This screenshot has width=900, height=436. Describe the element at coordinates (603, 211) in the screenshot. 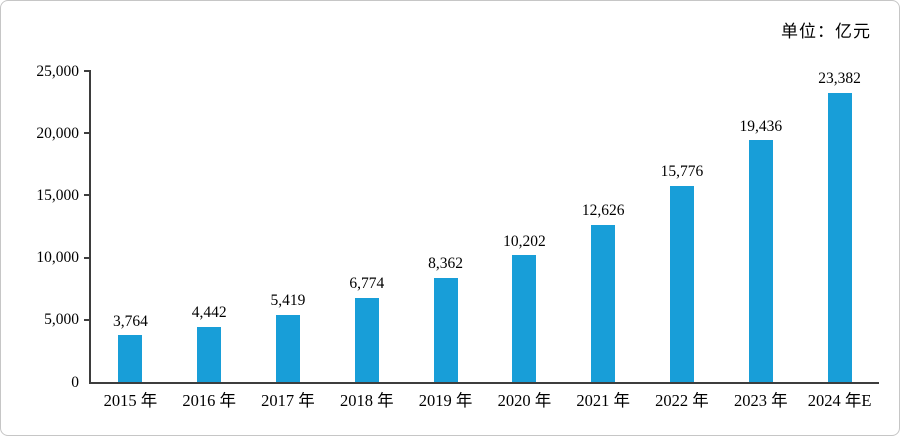

I see `bar-value-label: 12,626` at that location.